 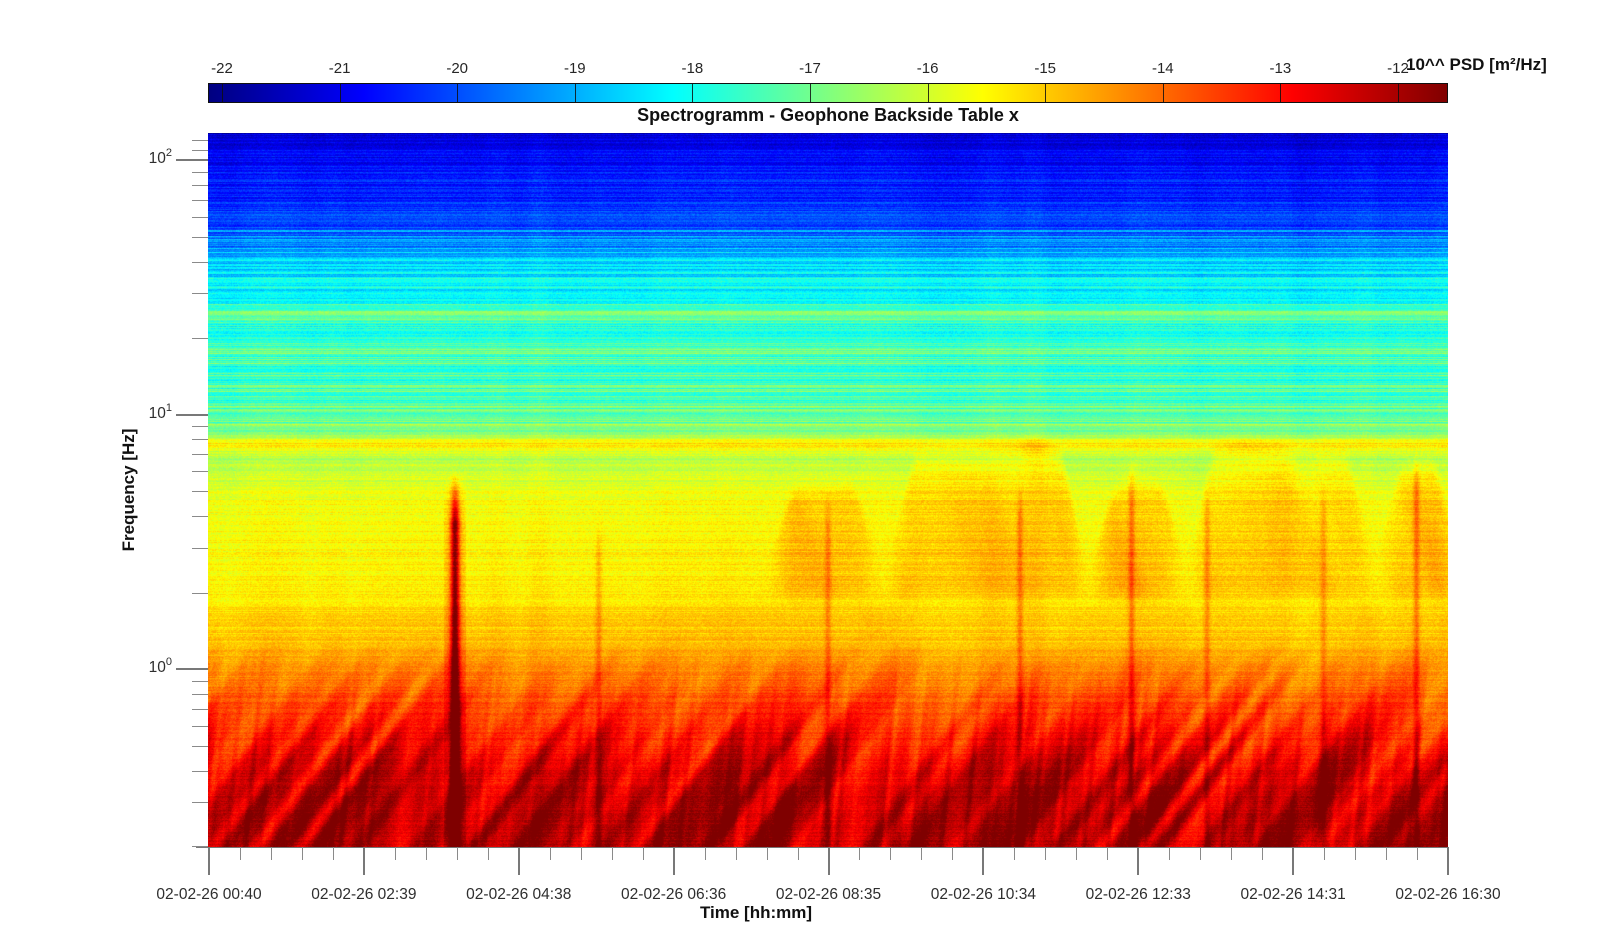 I want to click on y-axis-tick-label: 10², so click(x=160, y=157).